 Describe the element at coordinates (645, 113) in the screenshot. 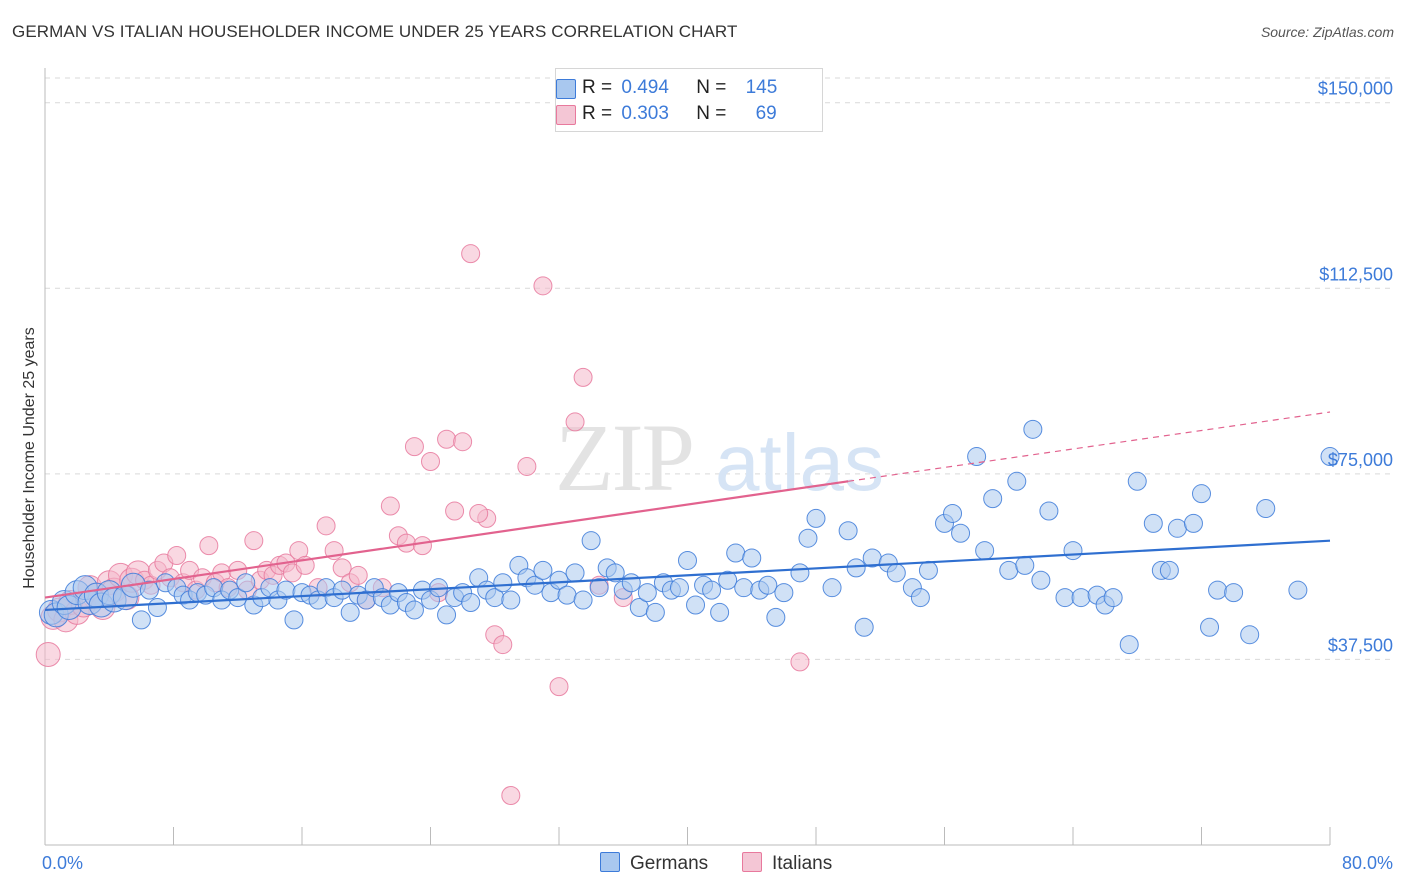

I see `legend-r-value: 0.303` at that location.